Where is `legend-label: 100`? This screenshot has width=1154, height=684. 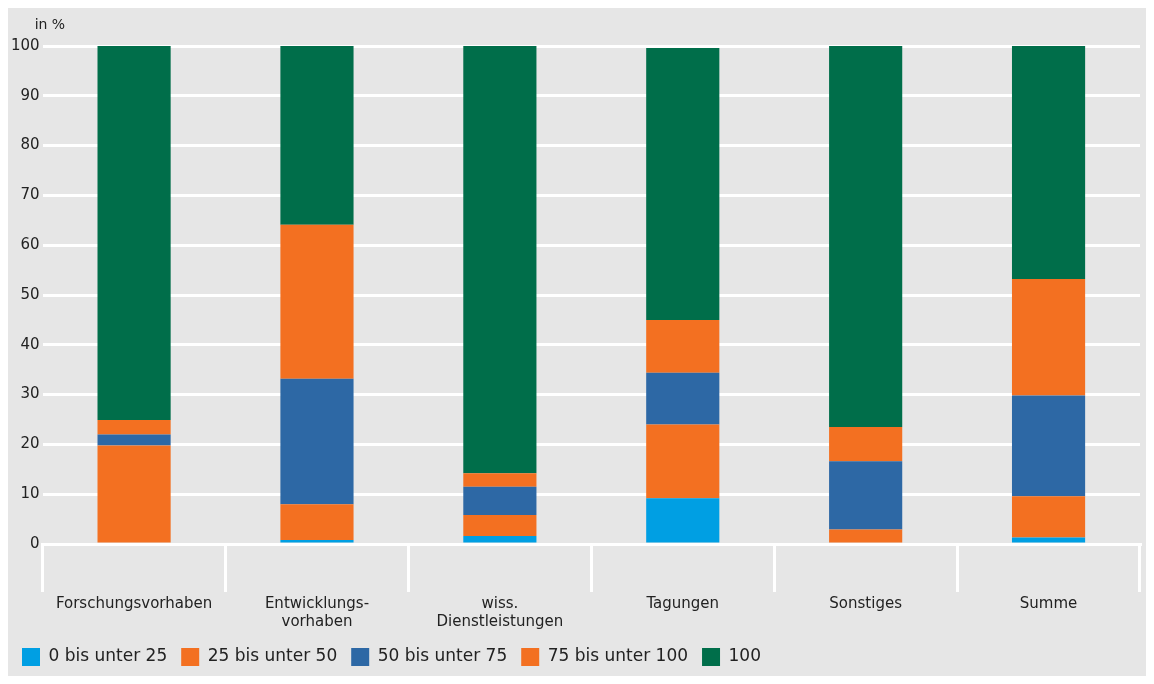
legend-label: 100 is located at coordinates (744, 655).